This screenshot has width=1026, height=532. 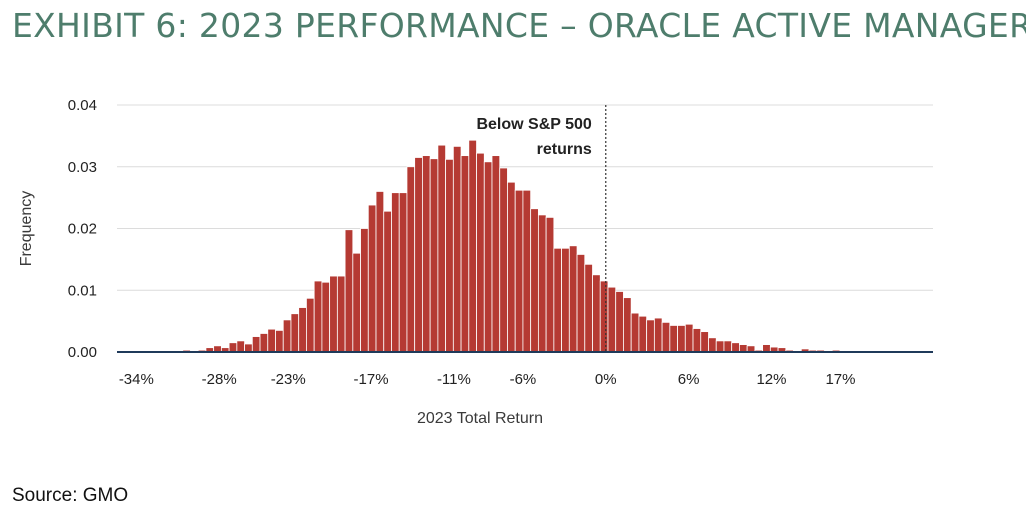 What do you see at coordinates (840, 379) in the screenshot?
I see `x-tick-label: 17%` at bounding box center [840, 379].